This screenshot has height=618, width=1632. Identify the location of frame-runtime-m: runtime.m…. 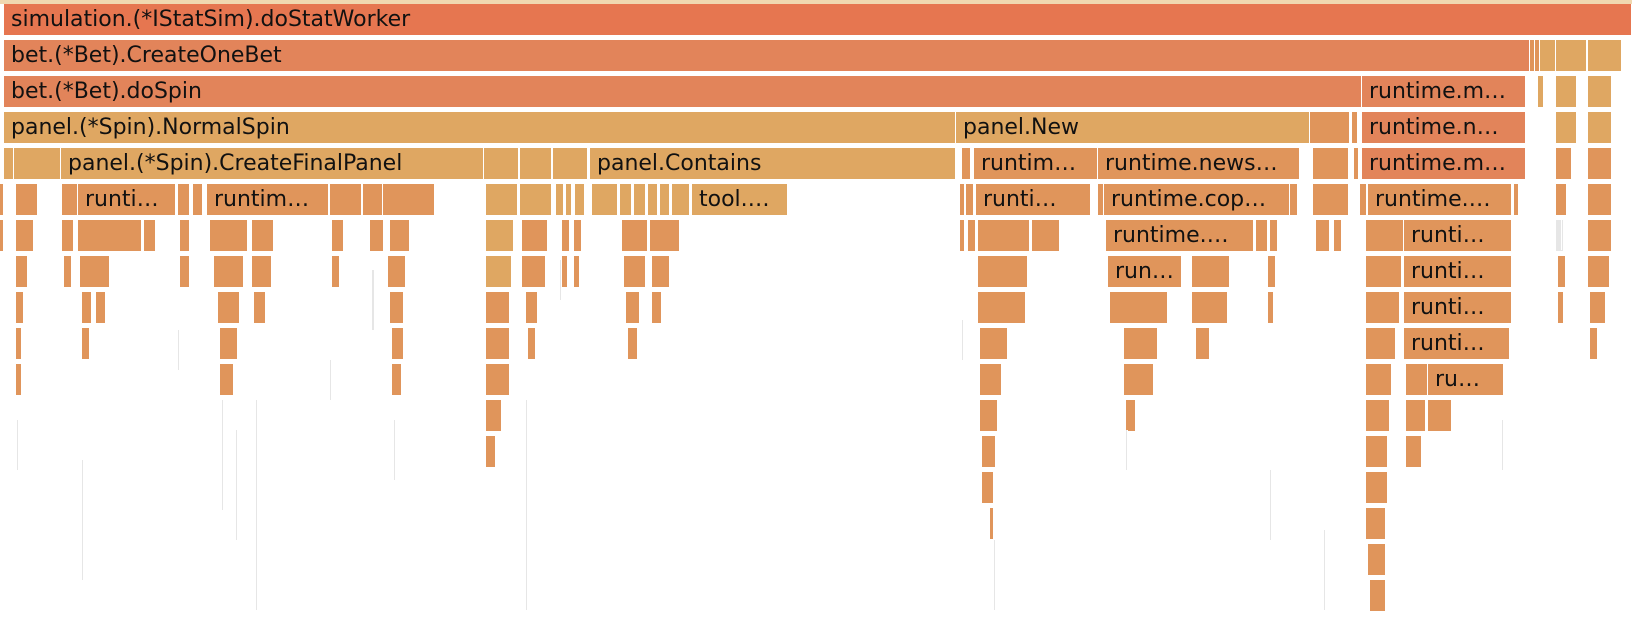
(1444, 92).